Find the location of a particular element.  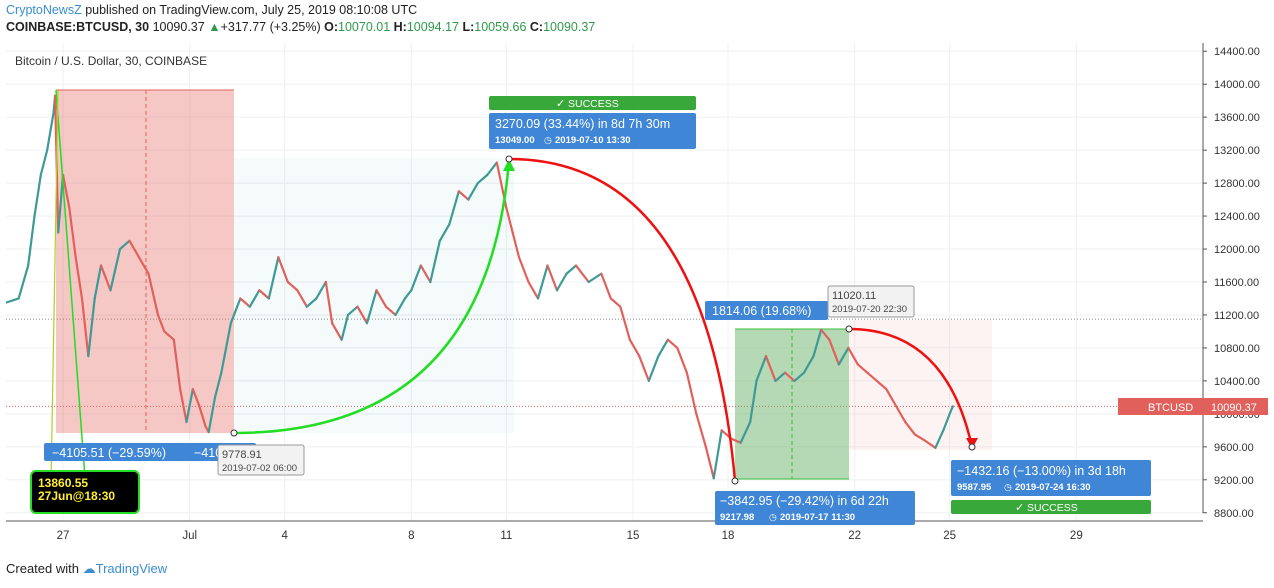

green-arc is located at coordinates (372, 297).